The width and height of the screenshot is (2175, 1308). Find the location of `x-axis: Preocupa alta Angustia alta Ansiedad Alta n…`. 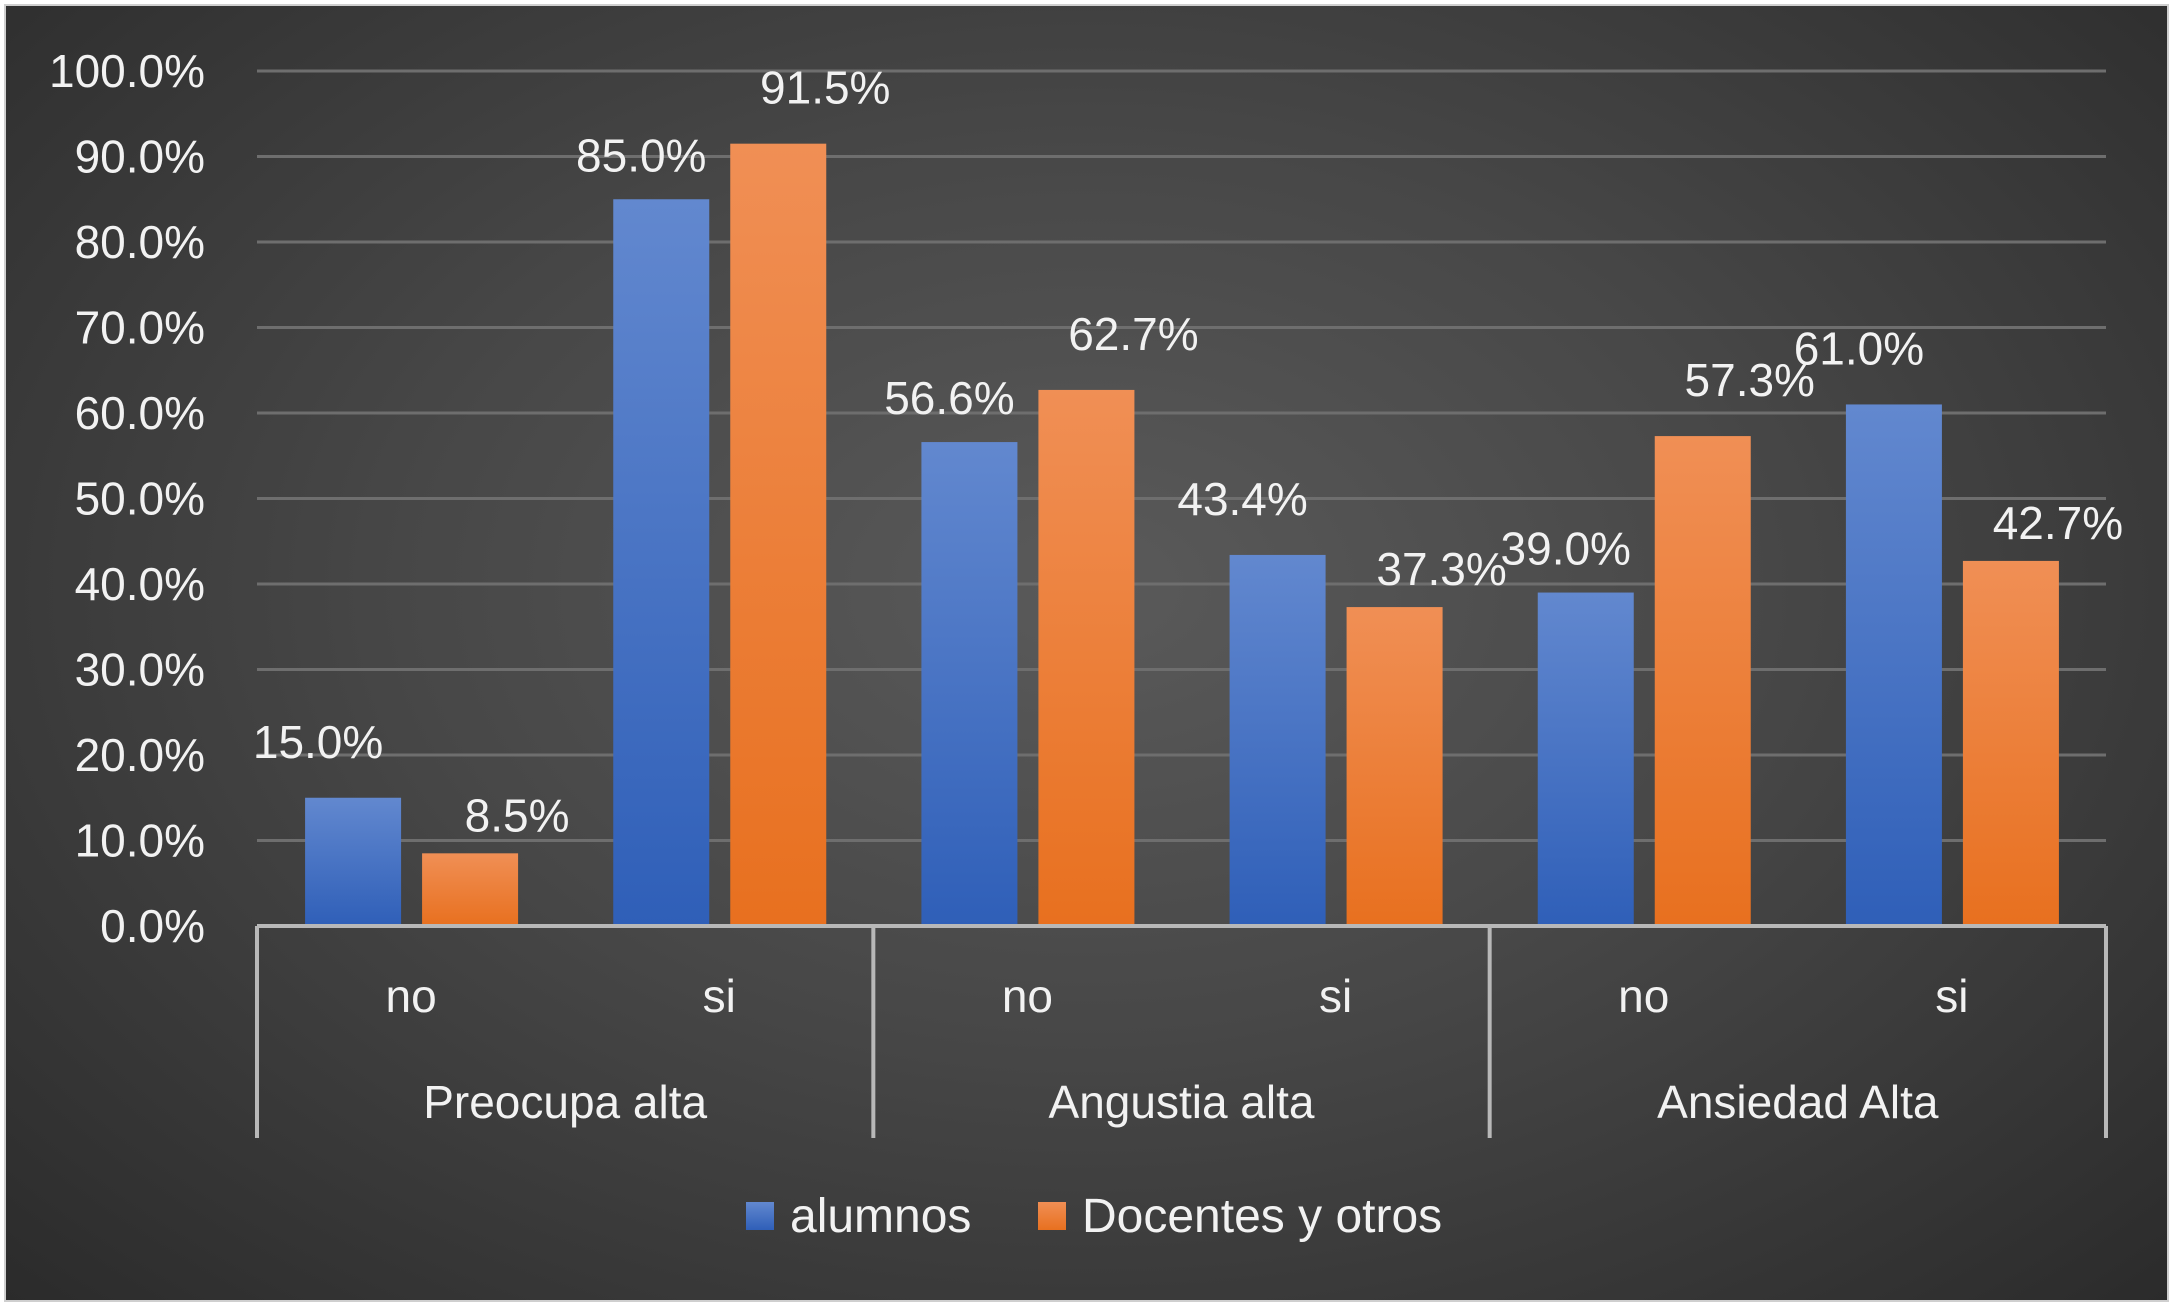

x-axis: Preocupa alta Angustia alta Ansiedad Alta n… is located at coordinates (1181, 1031).